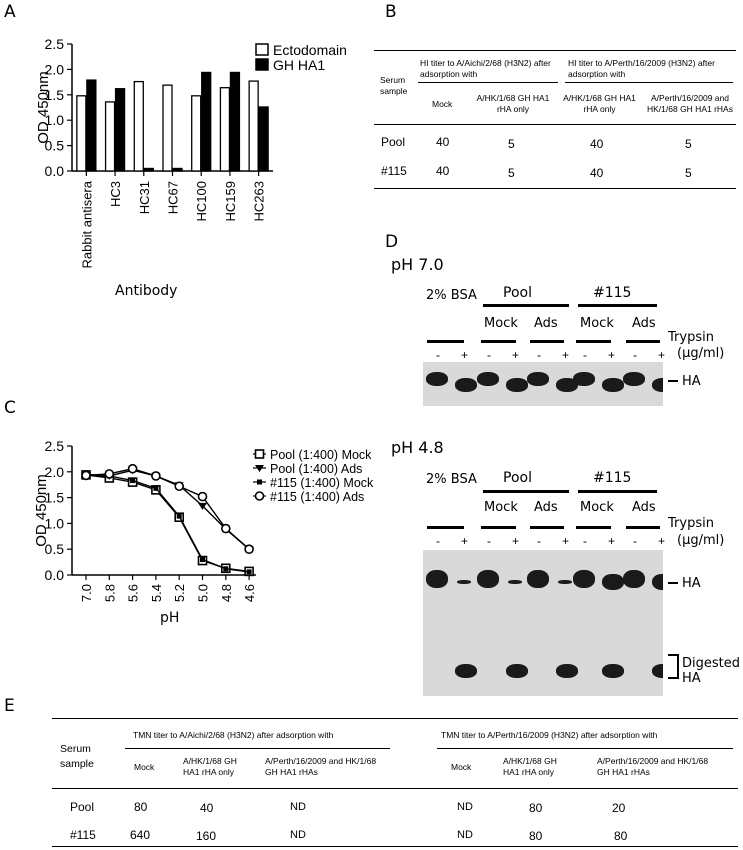 The width and height of the screenshot is (743, 850). I want to click on table-e-row-label: Pool, so click(82, 807).